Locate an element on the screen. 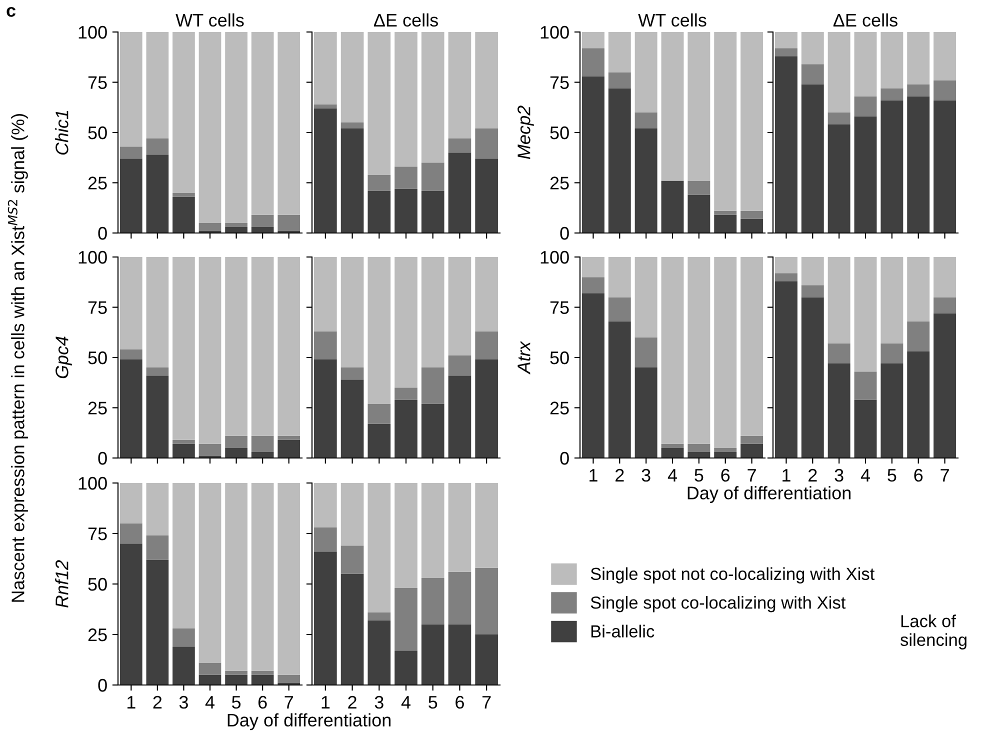  y-axis-title: Chic1 is located at coordinates (61, 132).